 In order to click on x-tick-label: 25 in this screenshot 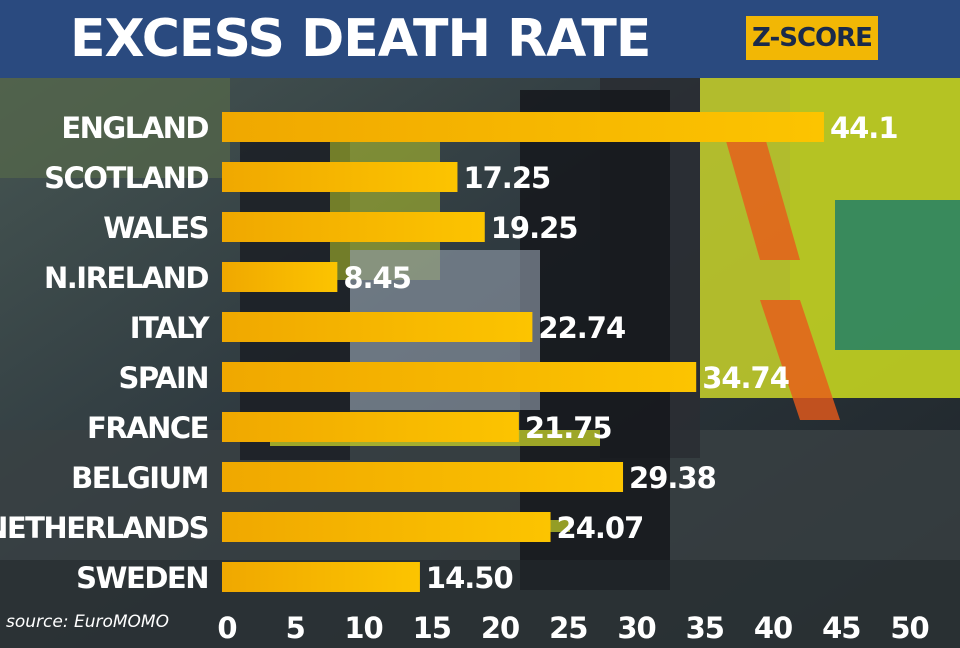, I will do `click(568, 628)`.